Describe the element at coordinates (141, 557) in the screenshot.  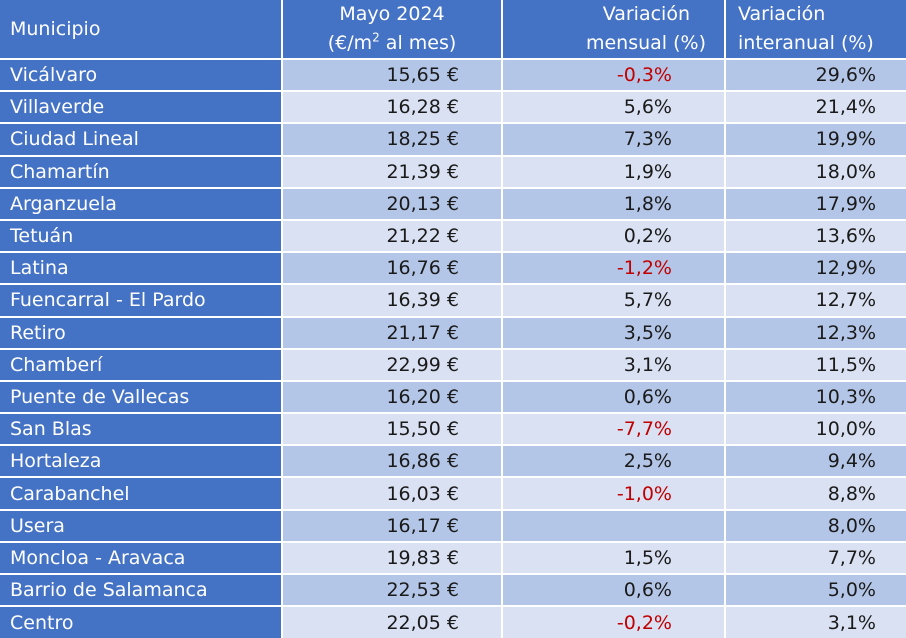
I see `municipio-cell: Moncloa - Aravaca` at that location.